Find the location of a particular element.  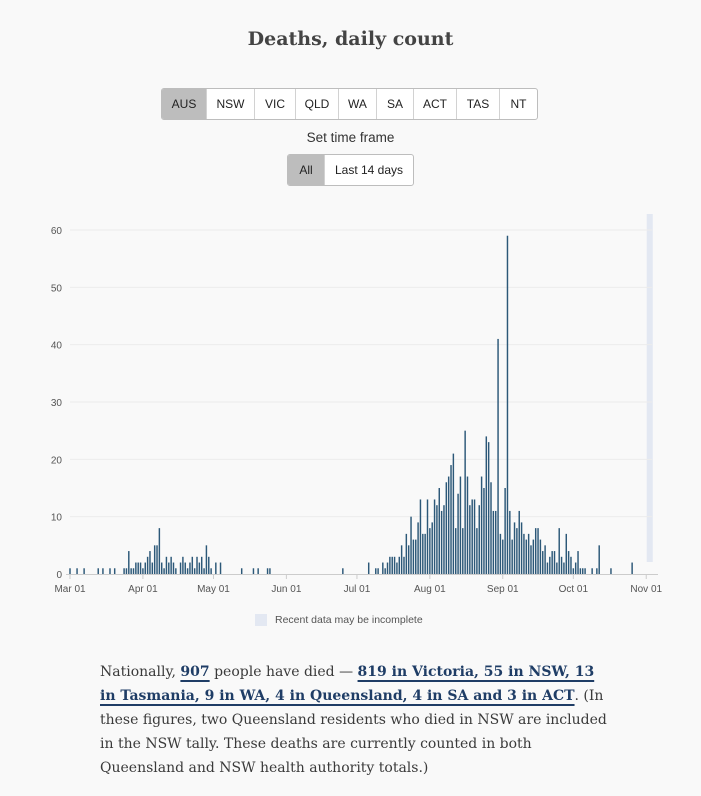

y-tick-label: 10 is located at coordinates (57, 518).